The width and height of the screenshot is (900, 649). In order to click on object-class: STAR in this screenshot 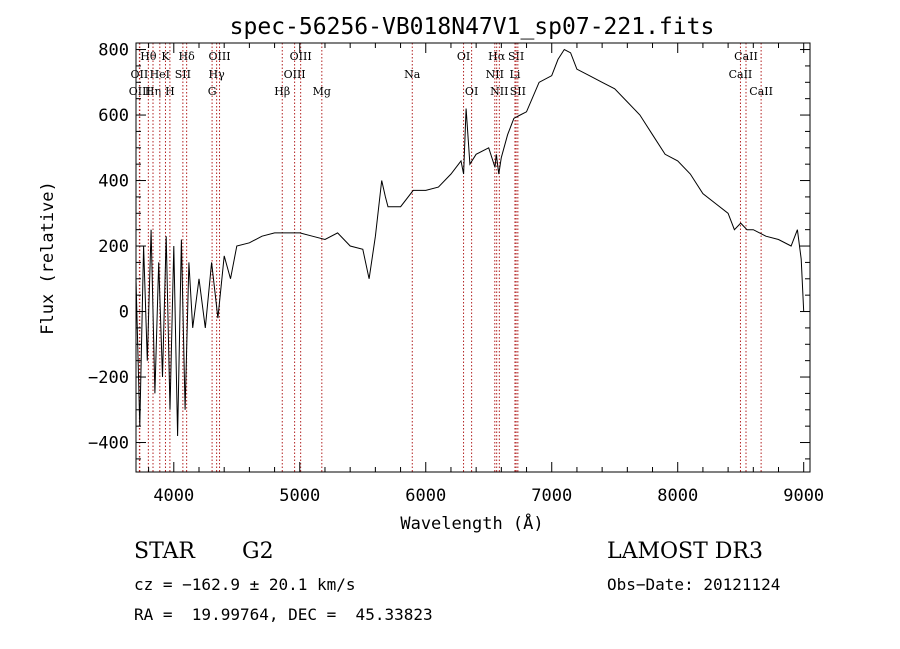, I will do `click(164, 551)`.